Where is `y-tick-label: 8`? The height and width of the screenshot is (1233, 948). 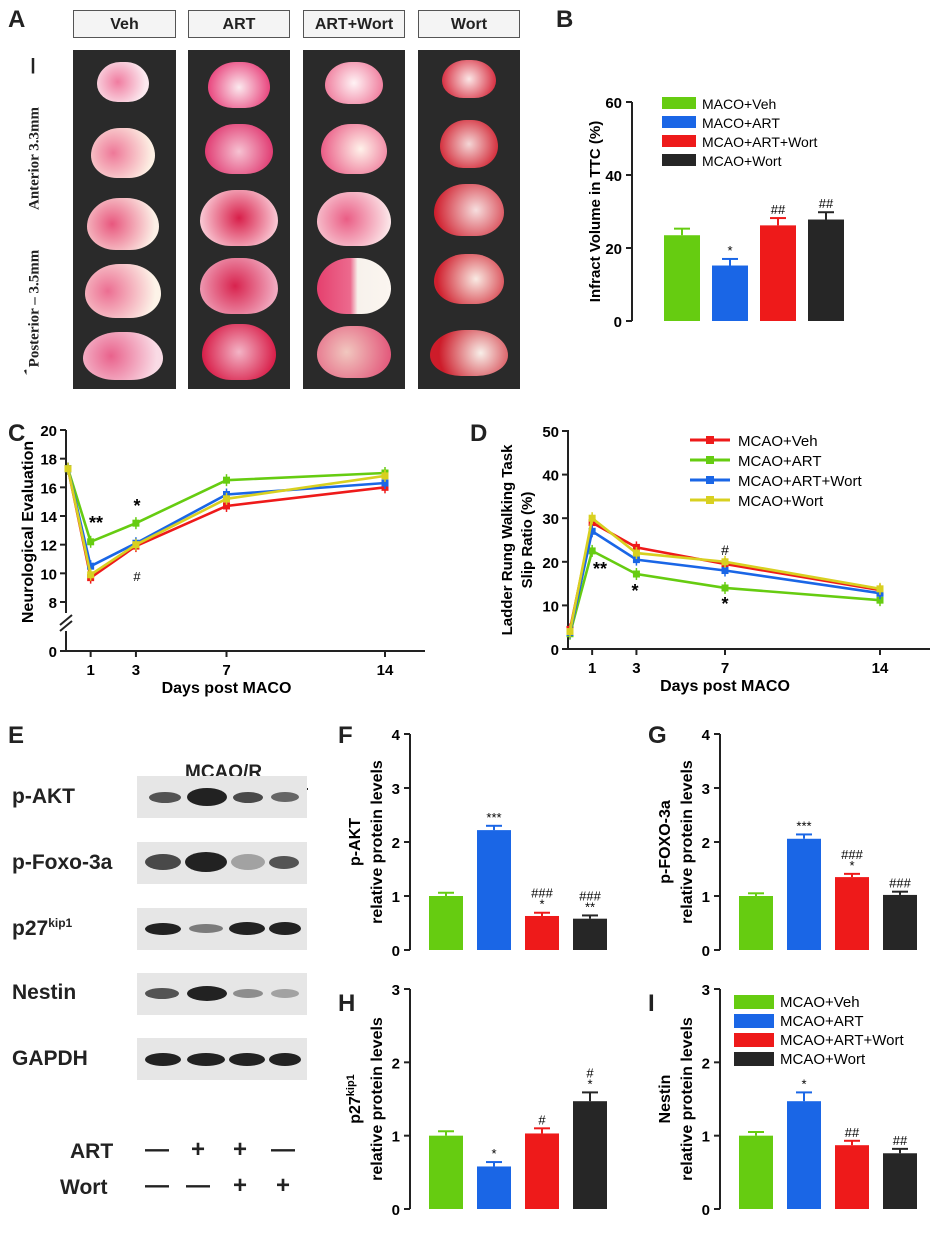
y-tick-label: 8 is located at coordinates (53, 603).